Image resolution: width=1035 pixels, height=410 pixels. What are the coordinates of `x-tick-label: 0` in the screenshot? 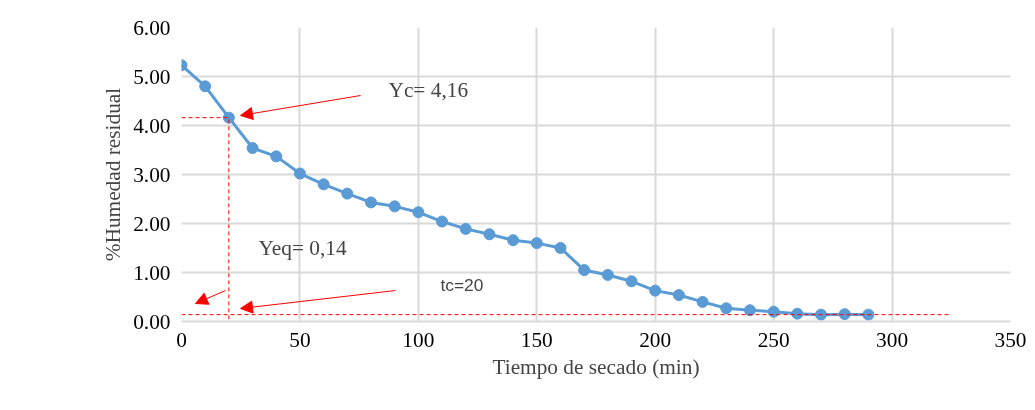 It's located at (181, 339).